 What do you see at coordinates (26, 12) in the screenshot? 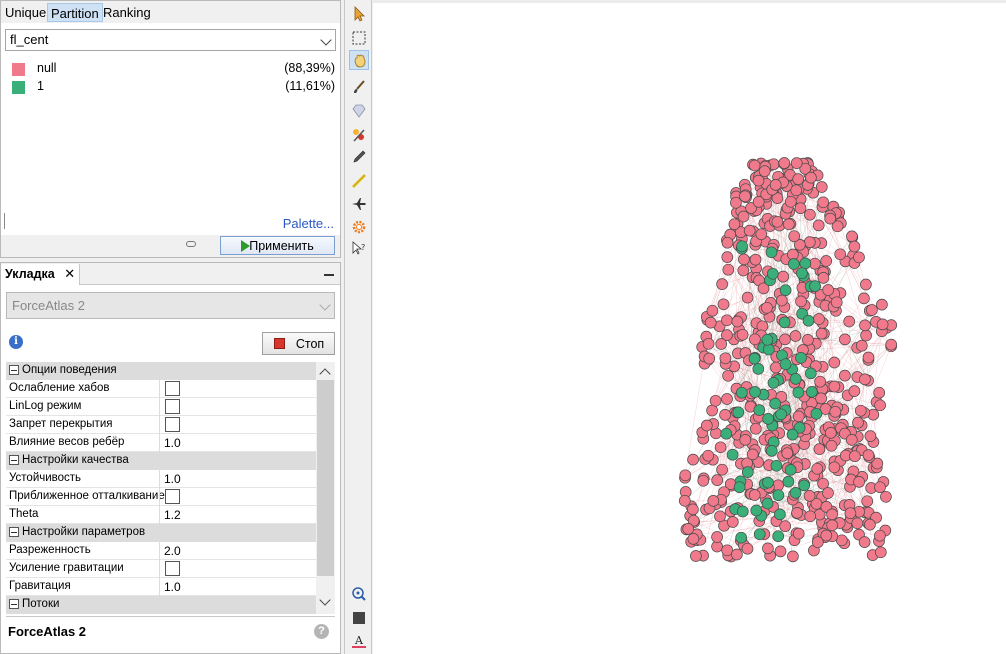
I see `tab-unique: Unique` at bounding box center [26, 12].